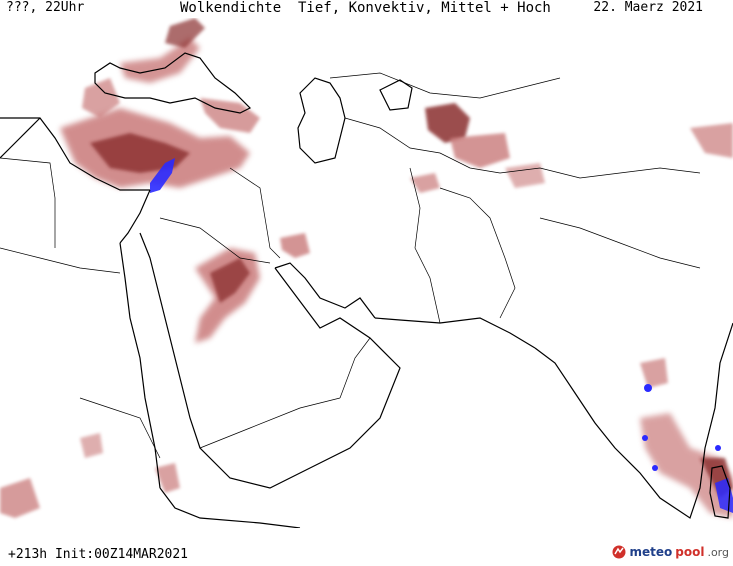 This screenshot has height=566, width=733. I want to click on border-egypt-sudan, so click(60, 260).